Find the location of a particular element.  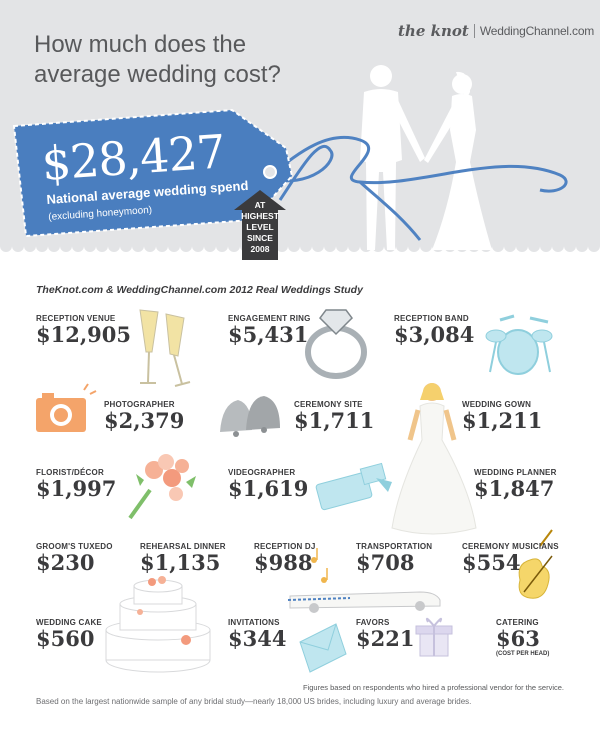

cost-item-engagement-ring: ENGAGEMENT RING $5,431 is located at coordinates (269, 330).